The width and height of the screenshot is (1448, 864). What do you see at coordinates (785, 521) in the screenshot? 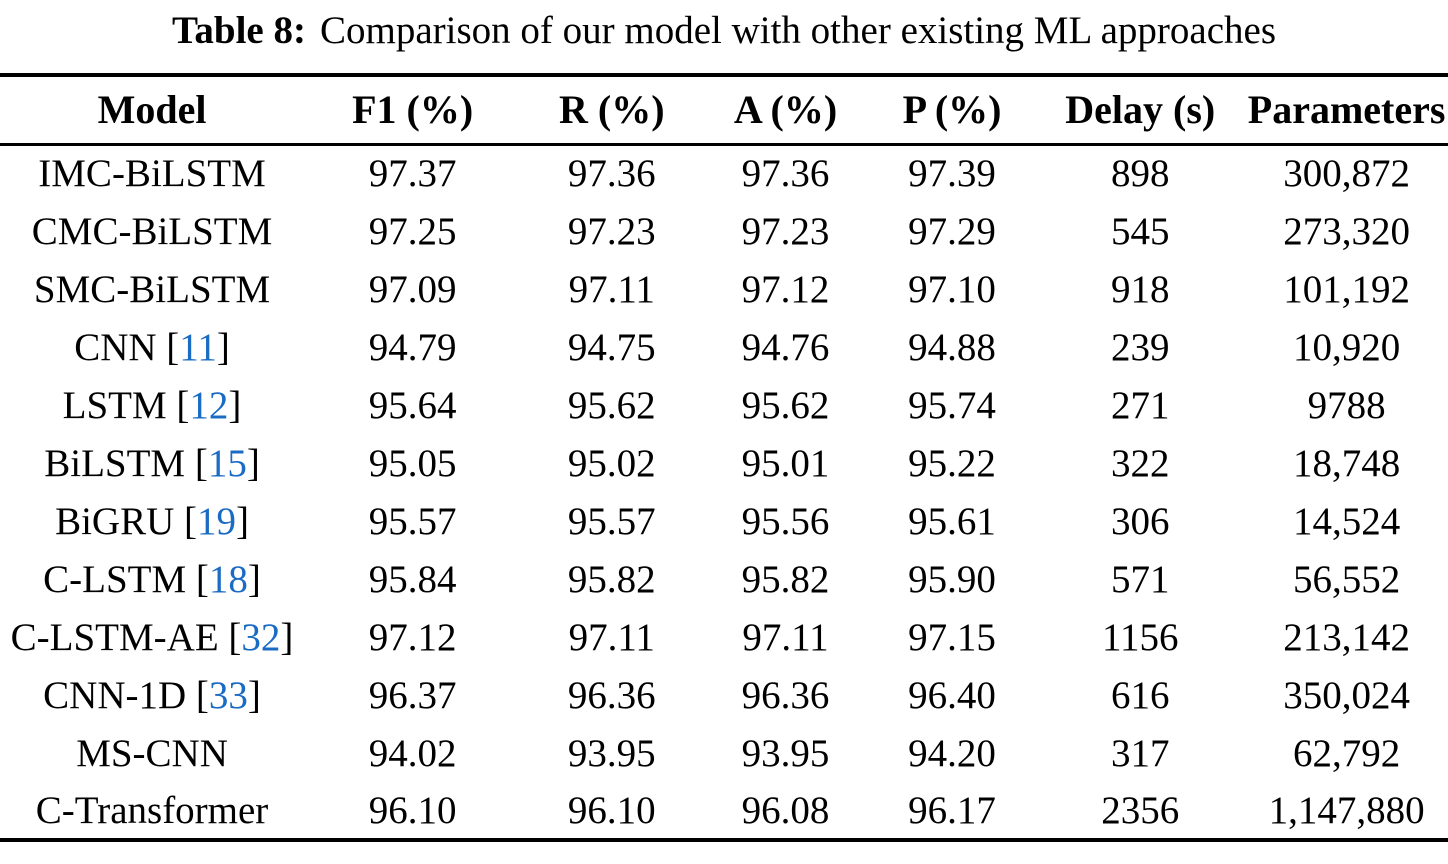
I see `accuracy-cell: 95.56` at bounding box center [785, 521].